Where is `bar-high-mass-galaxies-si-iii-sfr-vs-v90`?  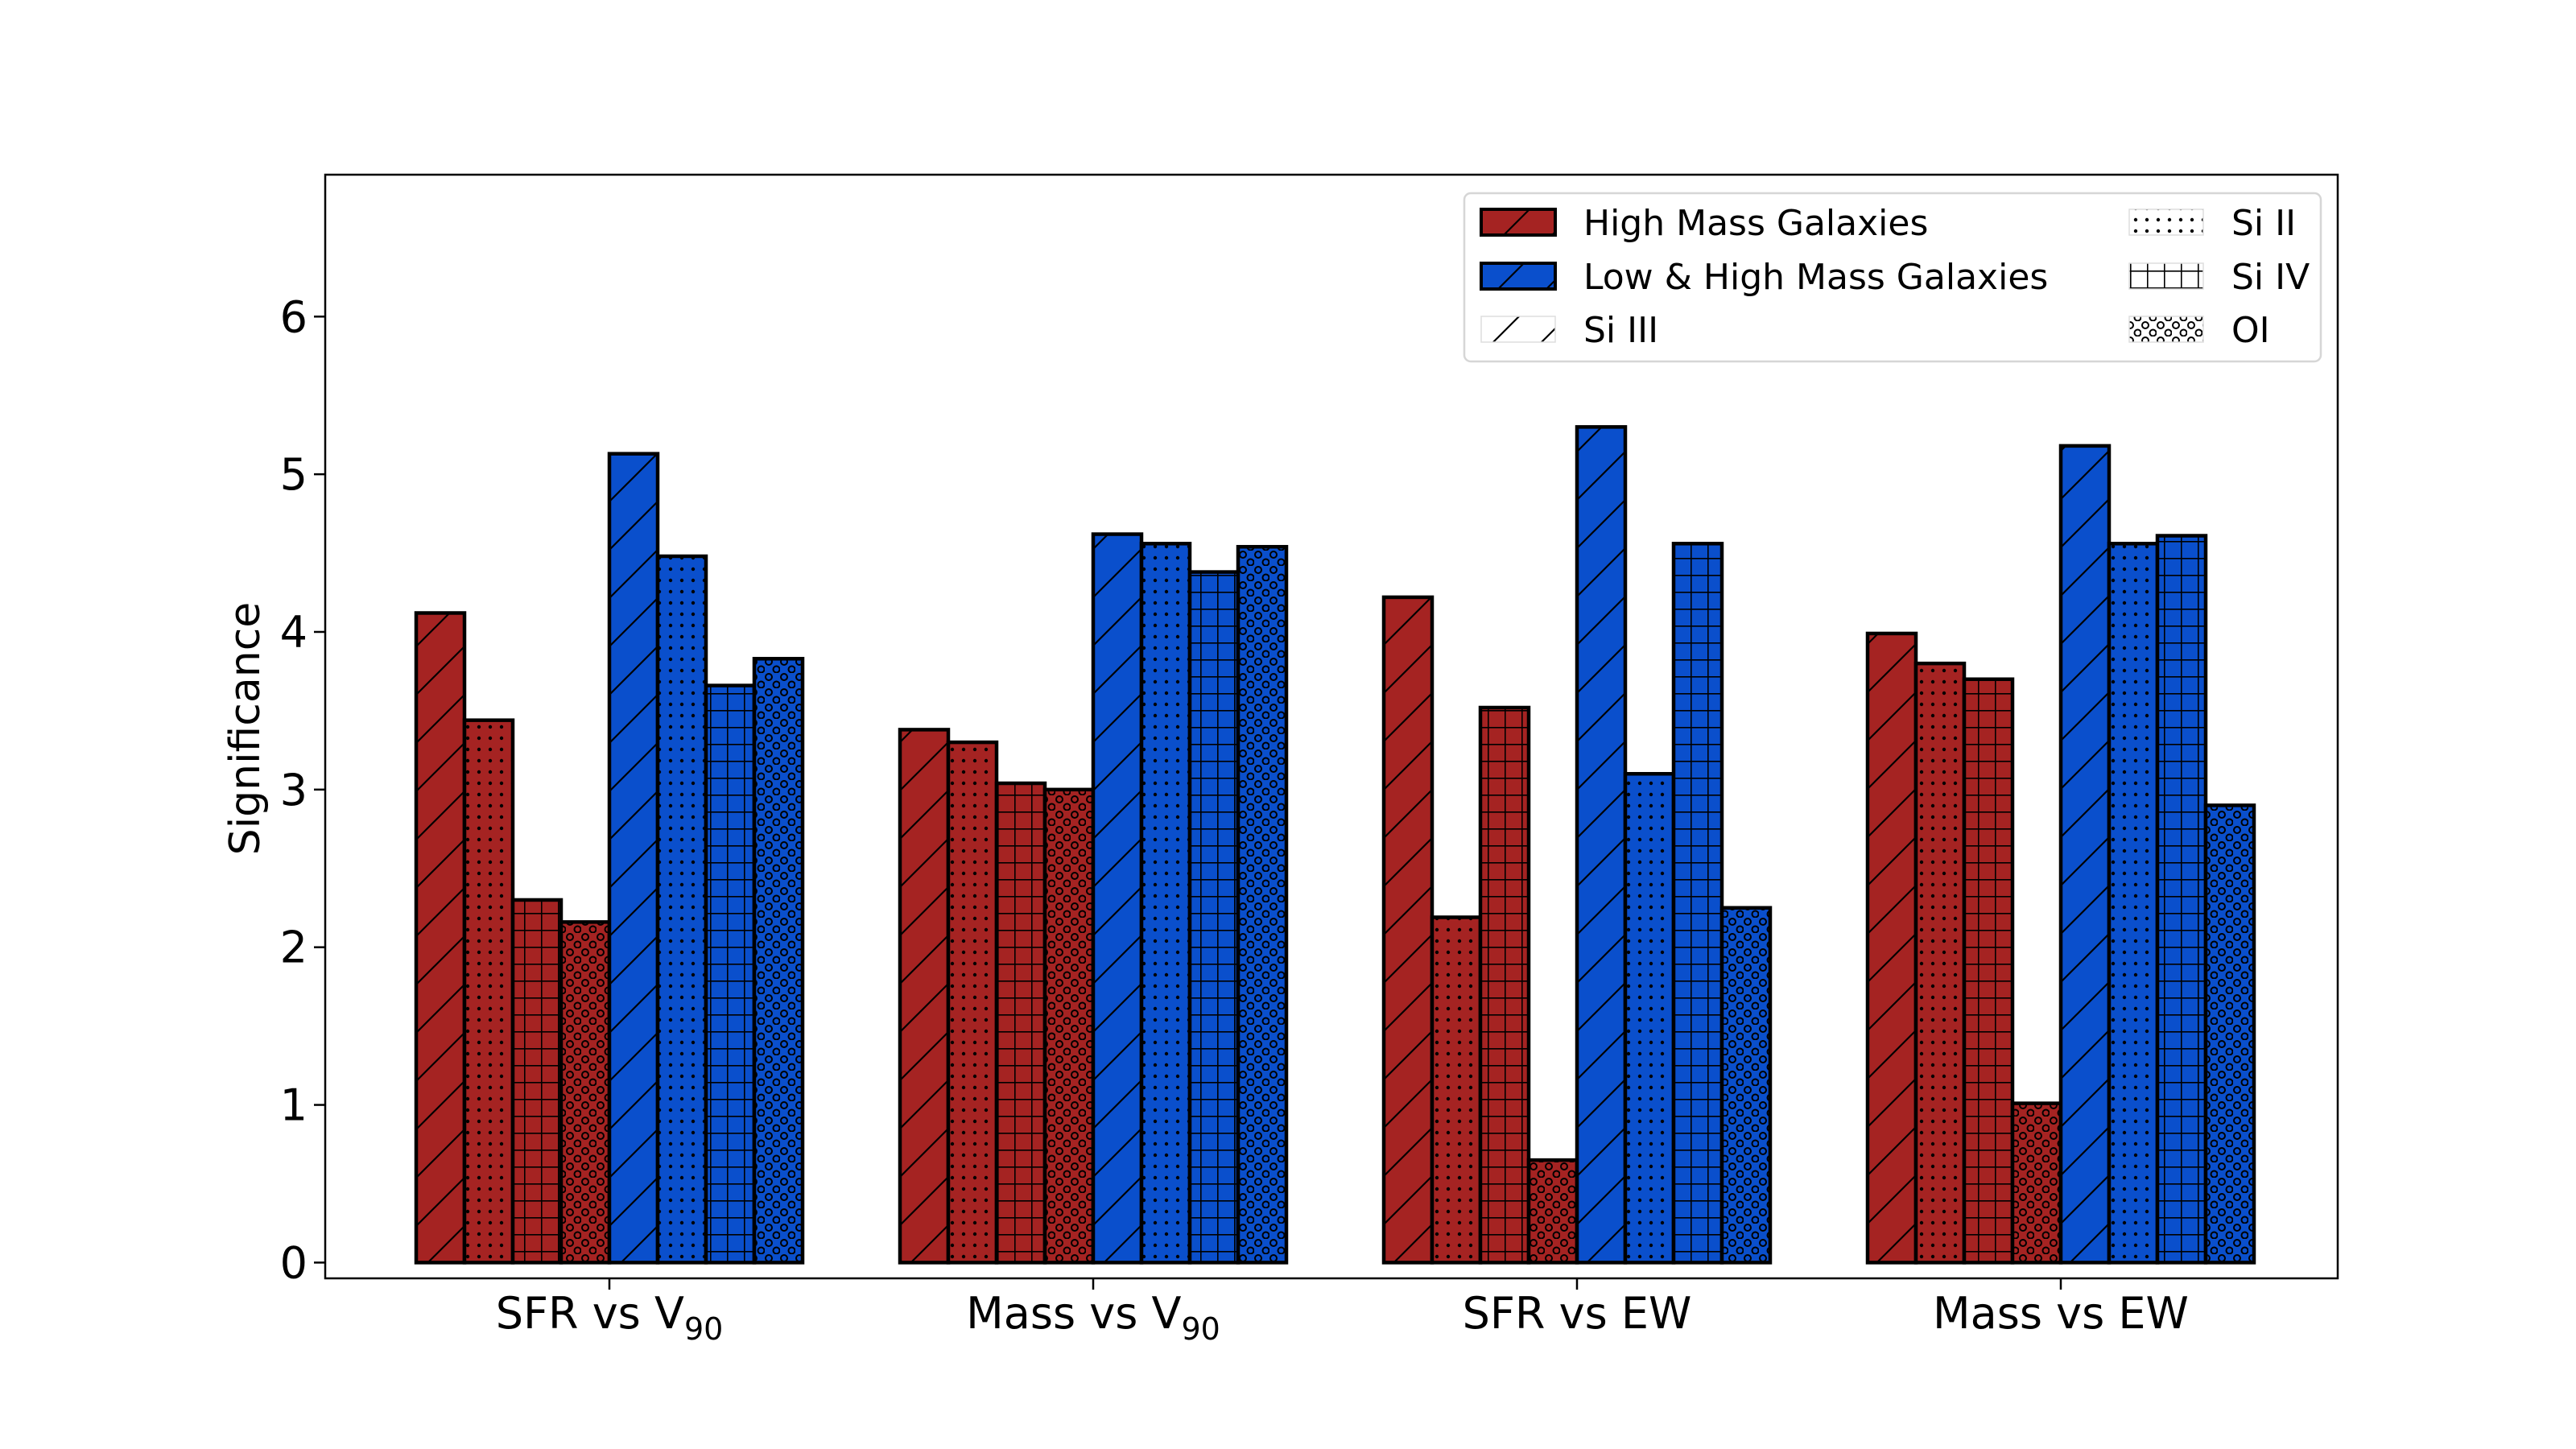 bar-high-mass-galaxies-si-iii-sfr-vs-v90 is located at coordinates (441, 938).